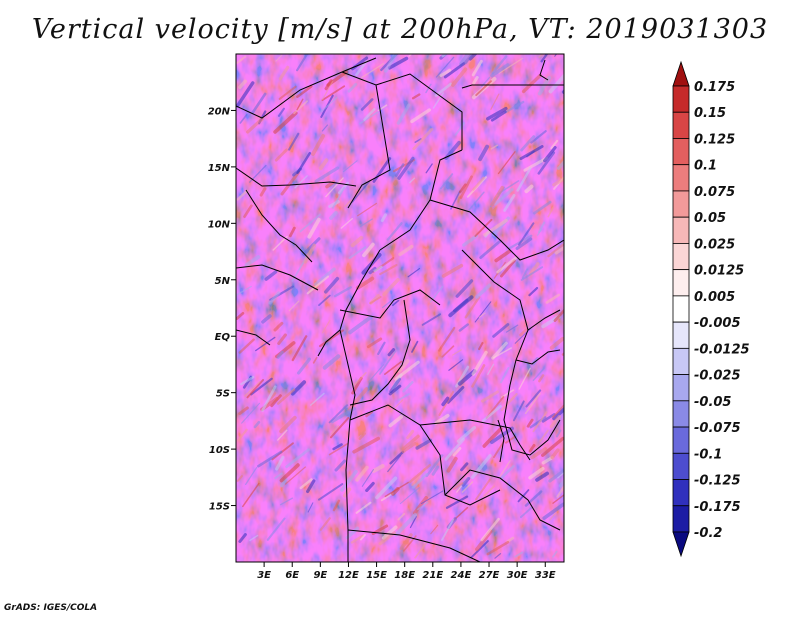  I want to click on lon-tick-label: 6E, so click(292, 575).